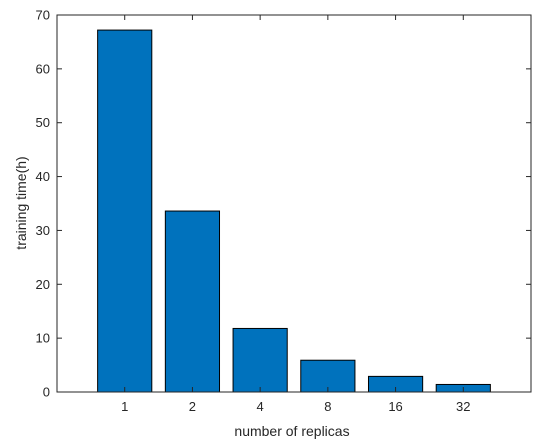 The image size is (550, 445). What do you see at coordinates (327, 406) in the screenshot?
I see `x-tick-label-8: 8` at bounding box center [327, 406].